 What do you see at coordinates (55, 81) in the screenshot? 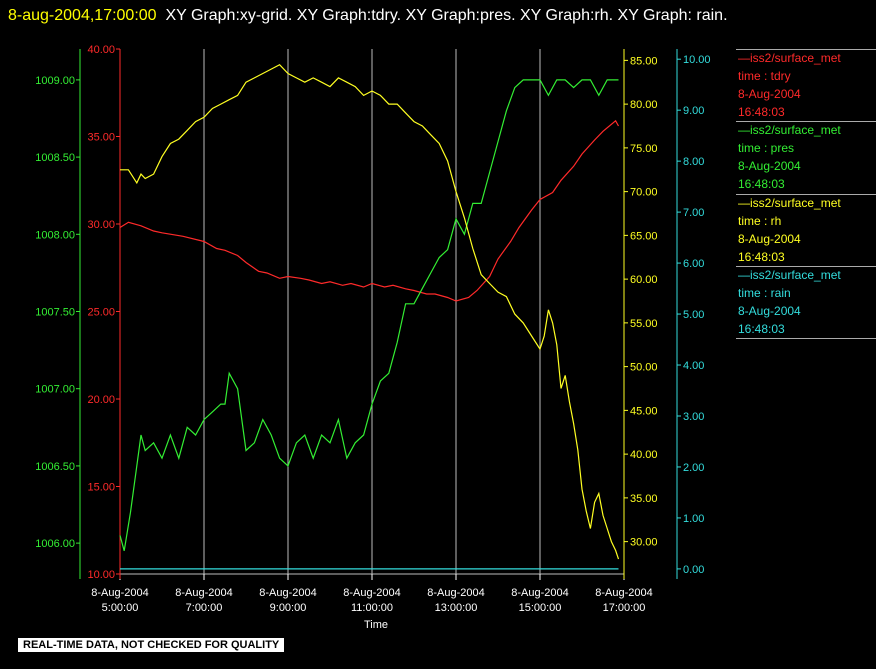
I see `pres-tick-label: 1009.00` at bounding box center [55, 81].